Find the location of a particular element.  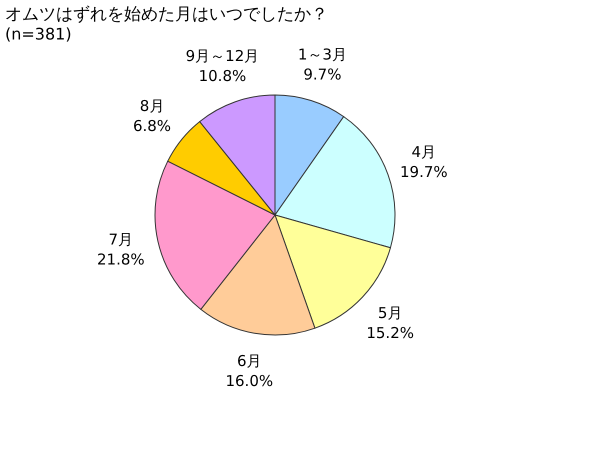

data-label: 19.7% is located at coordinates (424, 171).